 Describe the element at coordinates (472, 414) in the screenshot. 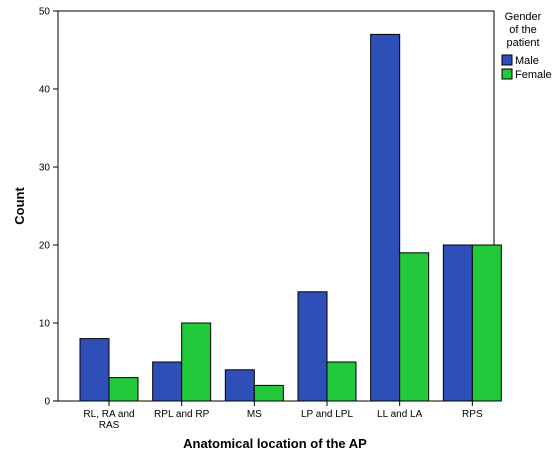

I see `x-tick-label: RPS` at that location.